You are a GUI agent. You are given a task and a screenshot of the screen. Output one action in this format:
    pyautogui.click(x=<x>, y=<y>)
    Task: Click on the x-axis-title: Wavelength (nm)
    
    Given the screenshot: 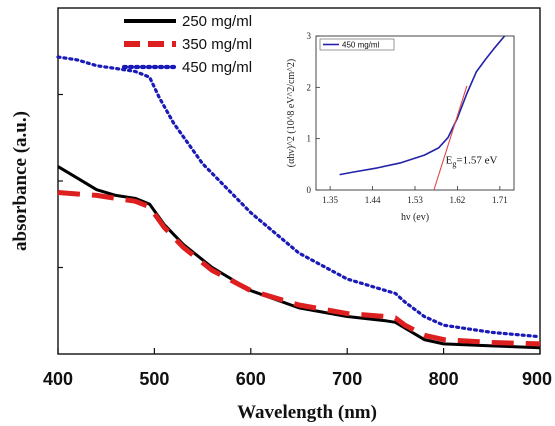 What is the action you would take?
    pyautogui.click(x=307, y=412)
    